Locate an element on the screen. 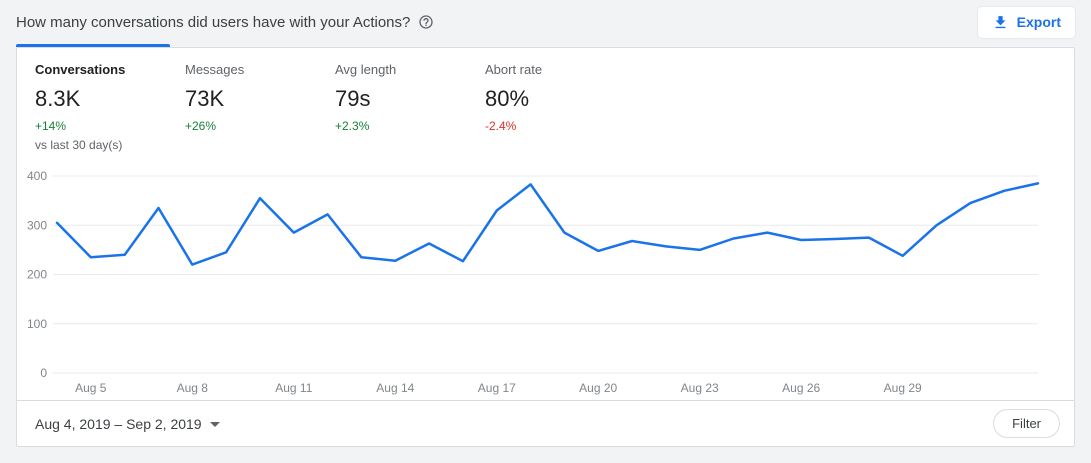 This screenshot has width=1091, height=463. metric-delta: +2.3% is located at coordinates (352, 126).